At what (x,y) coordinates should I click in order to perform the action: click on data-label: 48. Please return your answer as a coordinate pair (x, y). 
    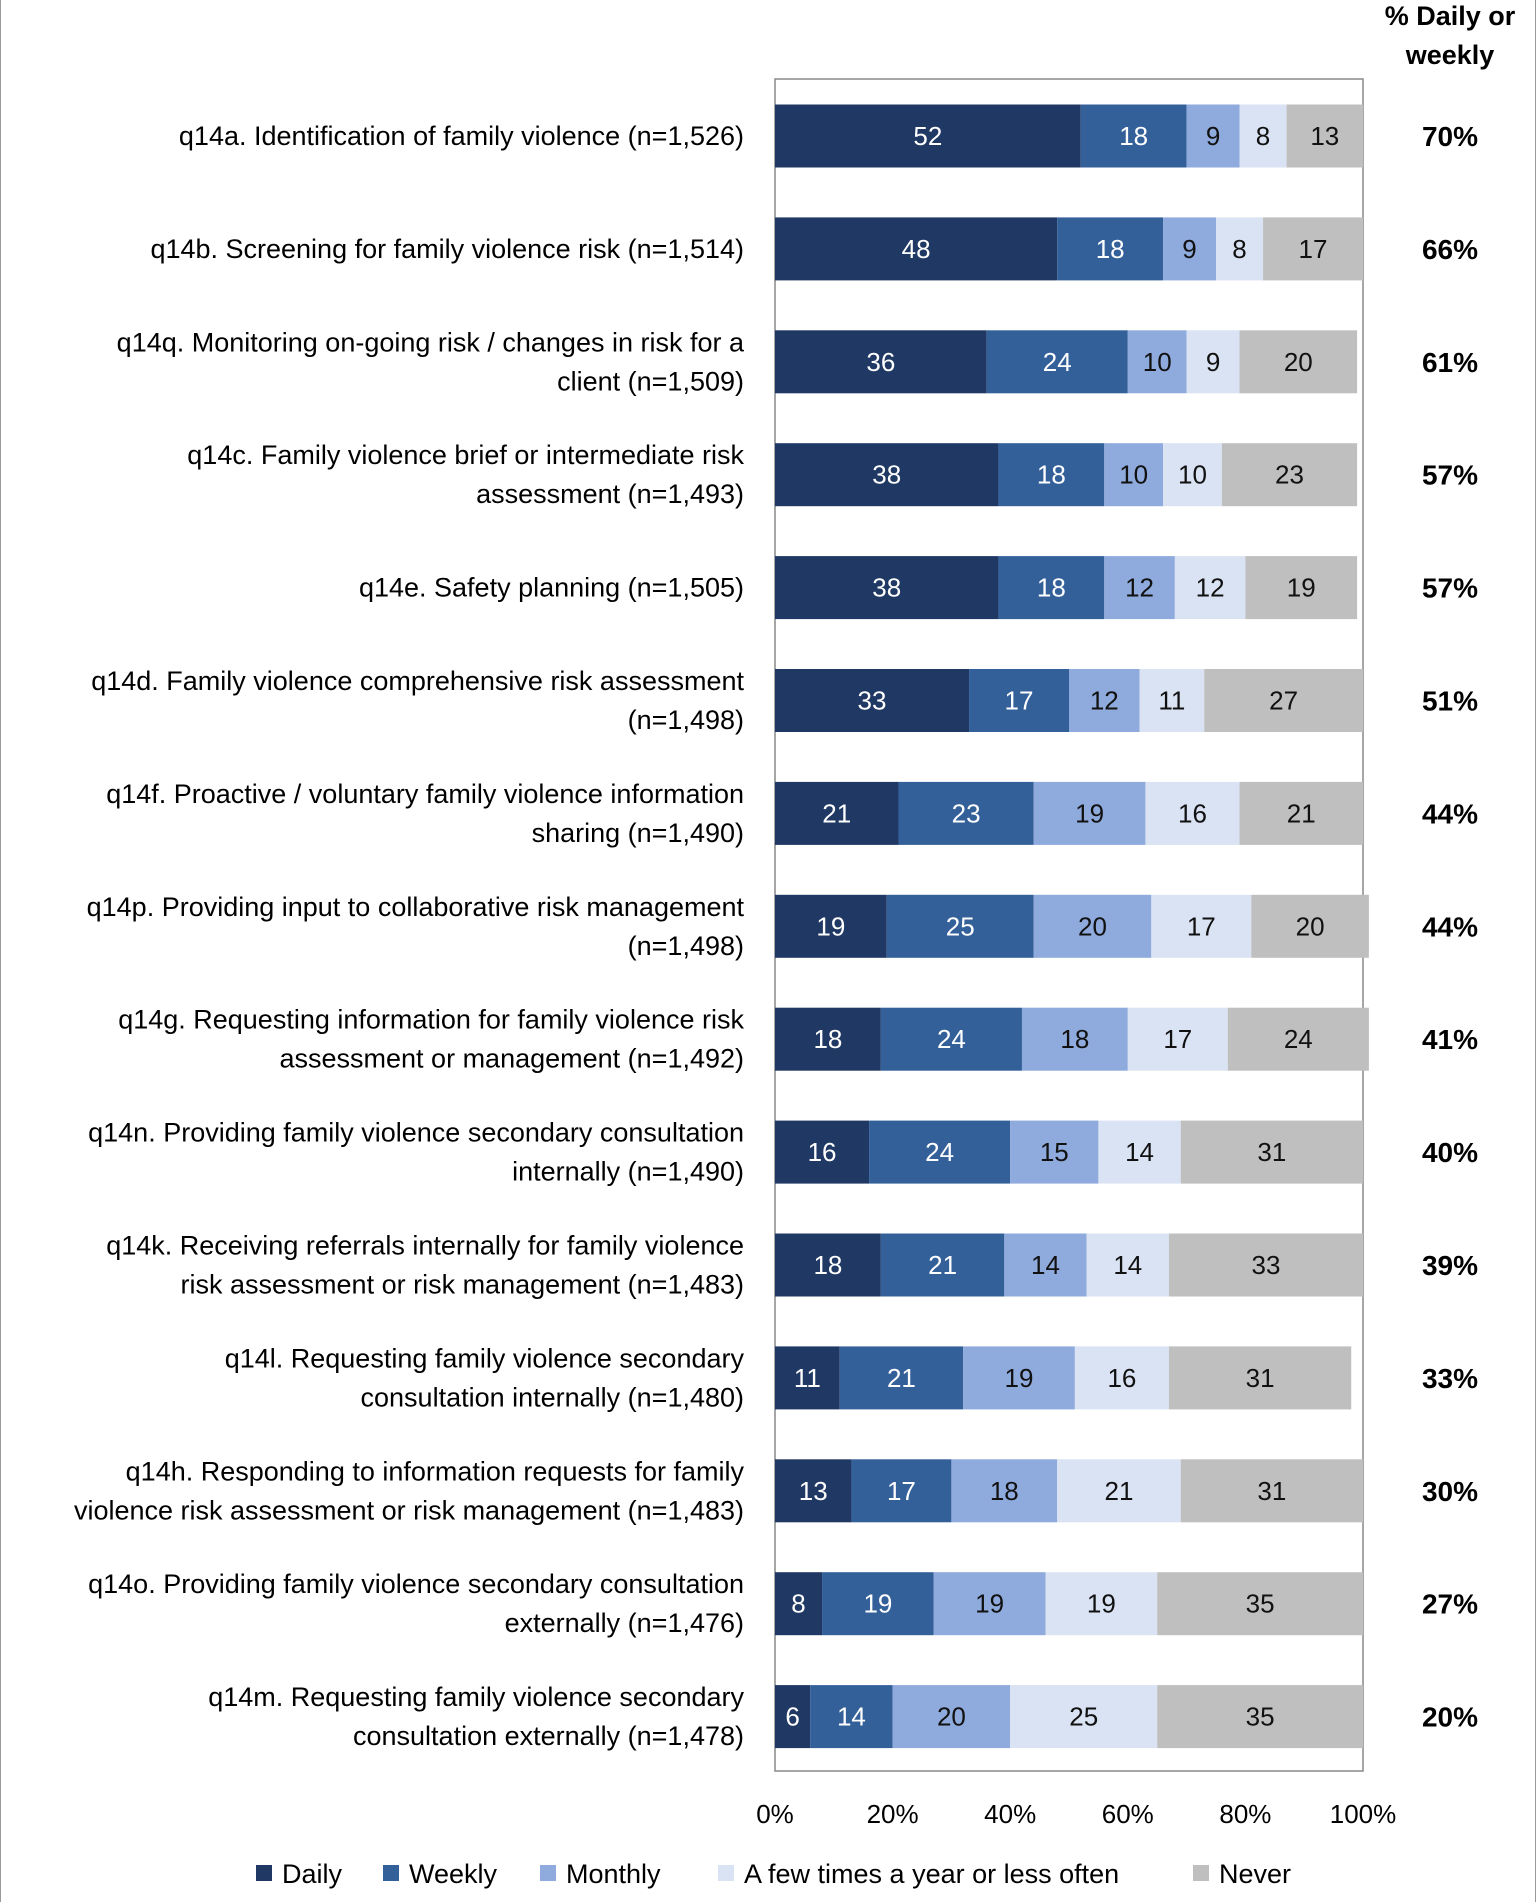
    Looking at the image, I should click on (916, 249).